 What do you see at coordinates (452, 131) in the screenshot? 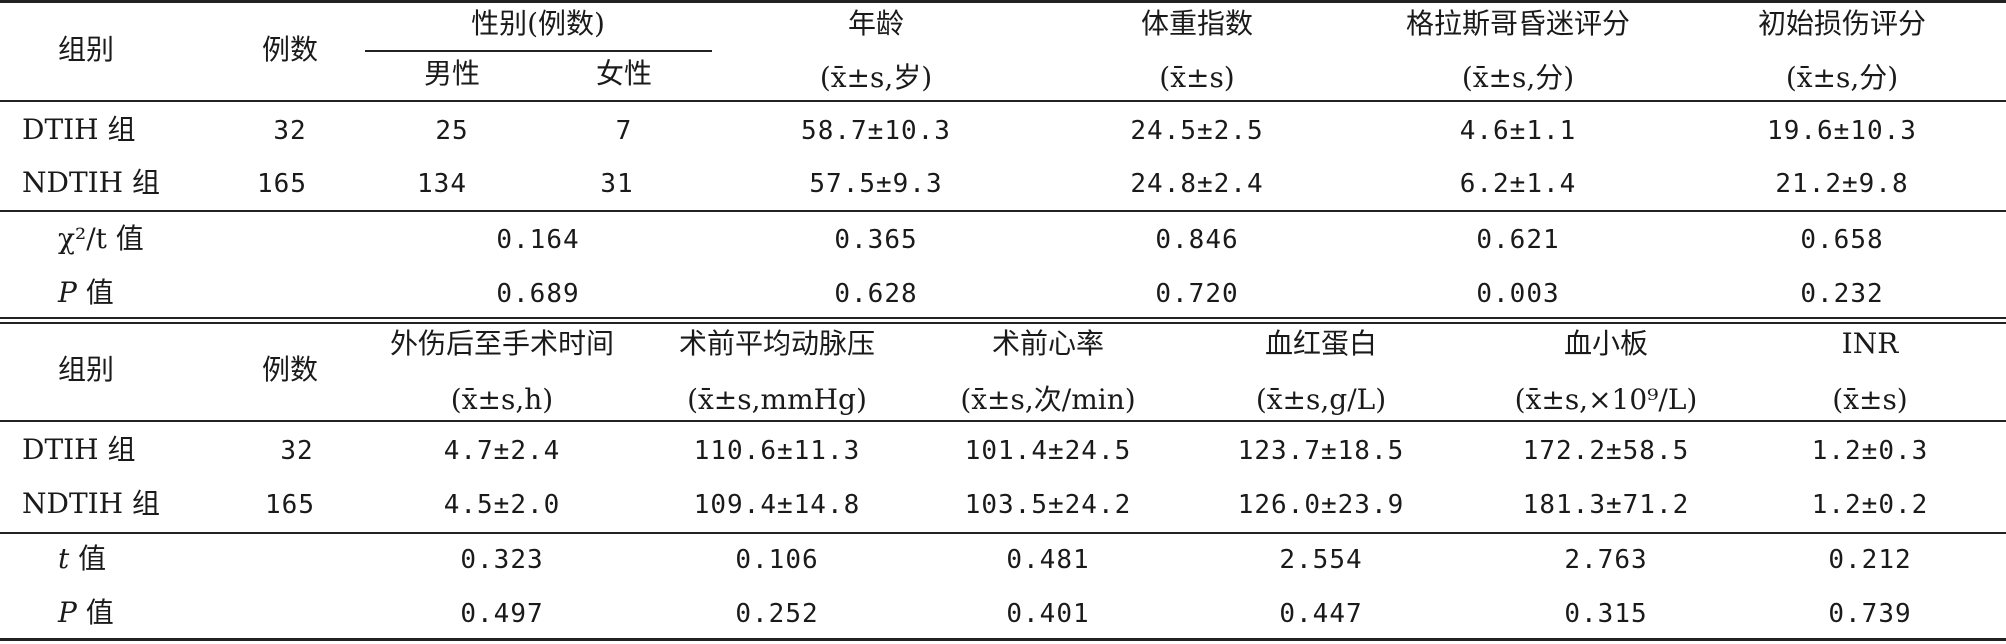
I see `row-male: 25` at bounding box center [452, 131].